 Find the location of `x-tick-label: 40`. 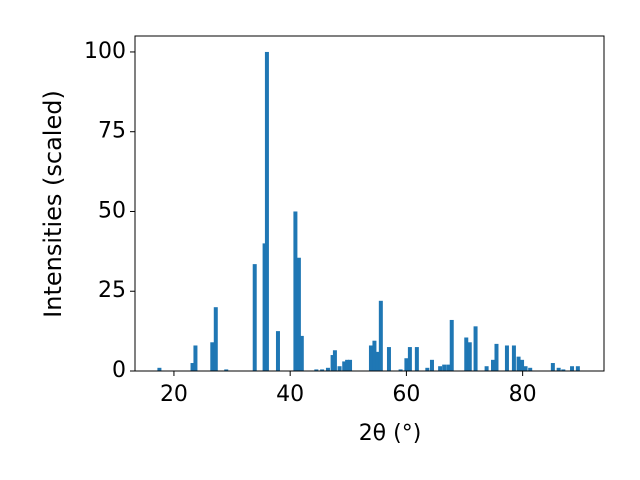

x-tick-label: 40 is located at coordinates (290, 394).